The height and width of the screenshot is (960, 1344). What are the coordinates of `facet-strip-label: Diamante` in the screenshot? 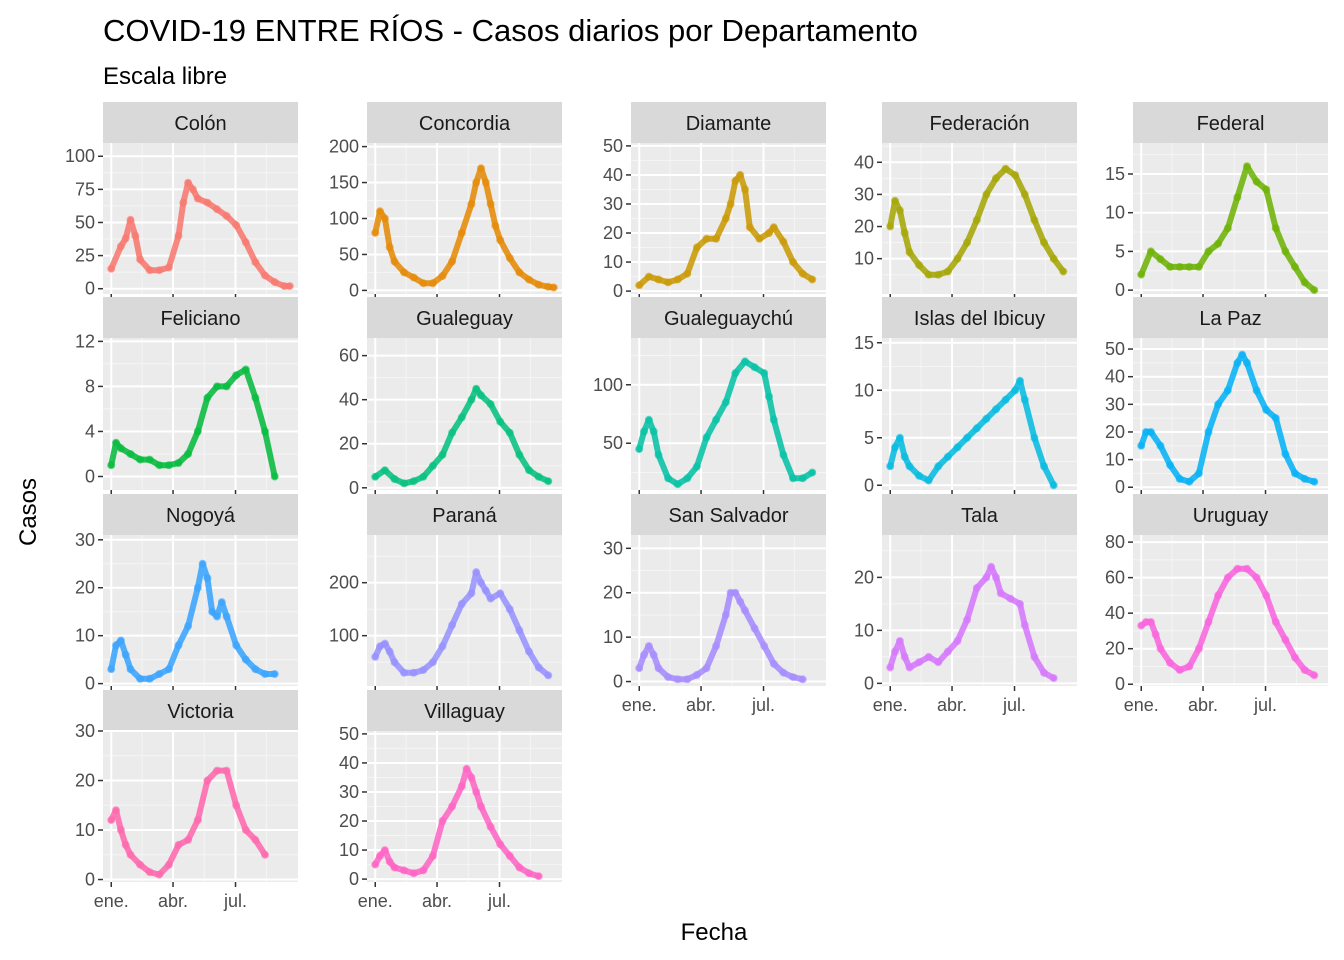 It's located at (729, 124).